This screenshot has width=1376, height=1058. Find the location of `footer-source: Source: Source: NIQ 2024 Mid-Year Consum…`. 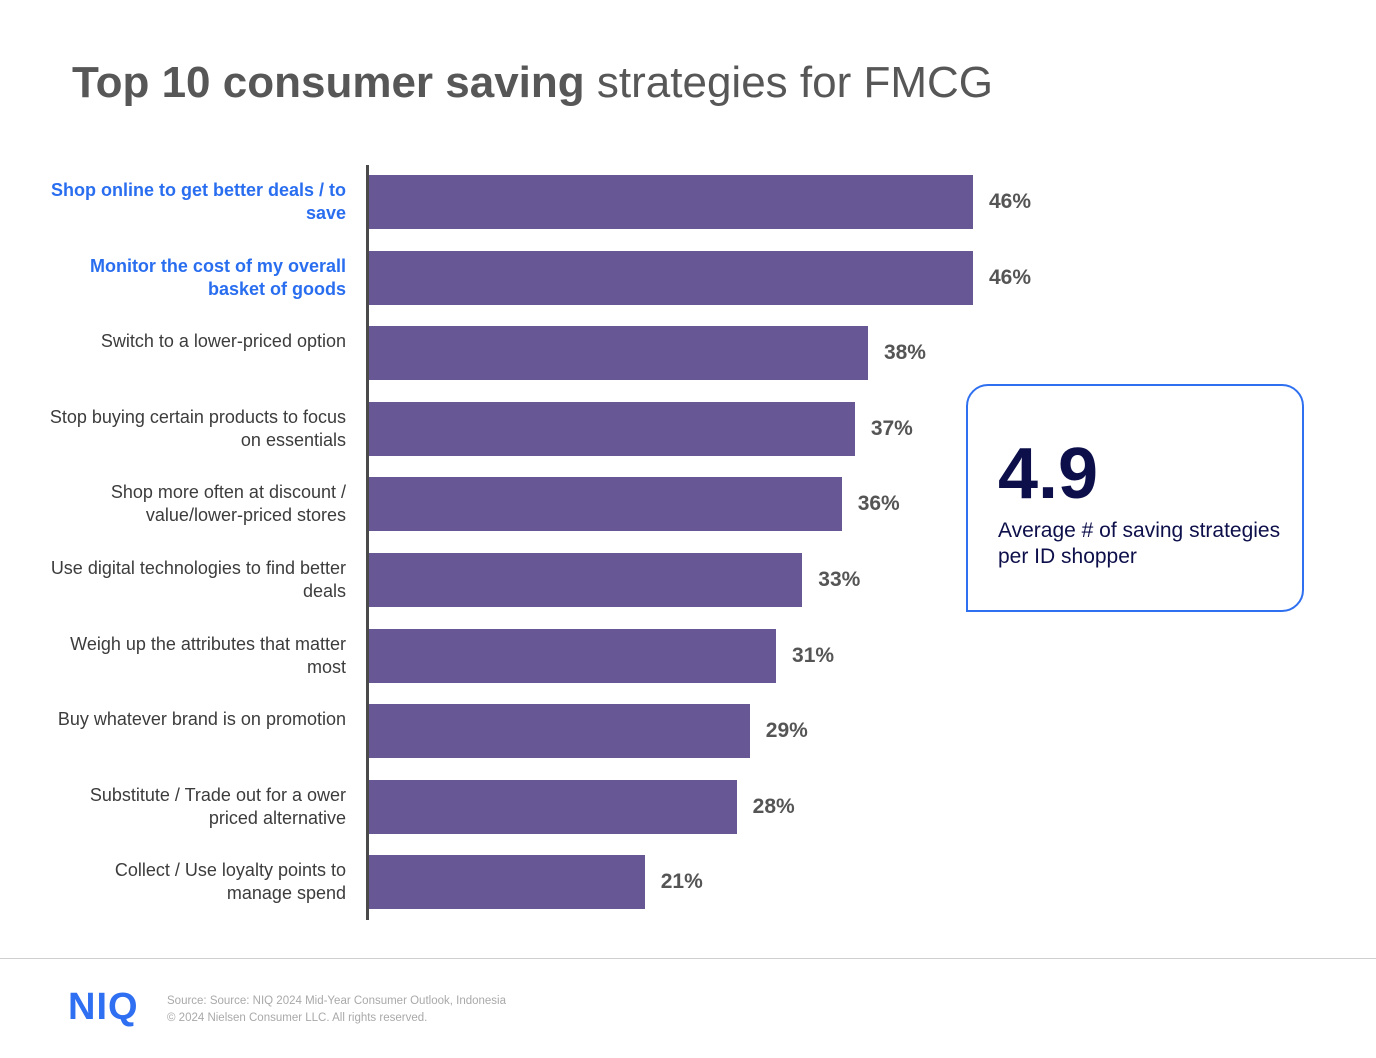

footer-source: Source: Source: NIQ 2024 Mid-Year Consum… is located at coordinates (336, 1010).